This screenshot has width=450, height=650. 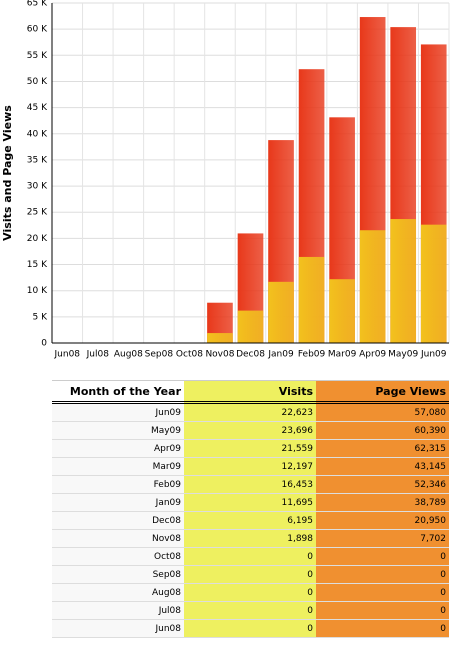 I want to click on table-cell: 21,559, so click(x=250, y=448).